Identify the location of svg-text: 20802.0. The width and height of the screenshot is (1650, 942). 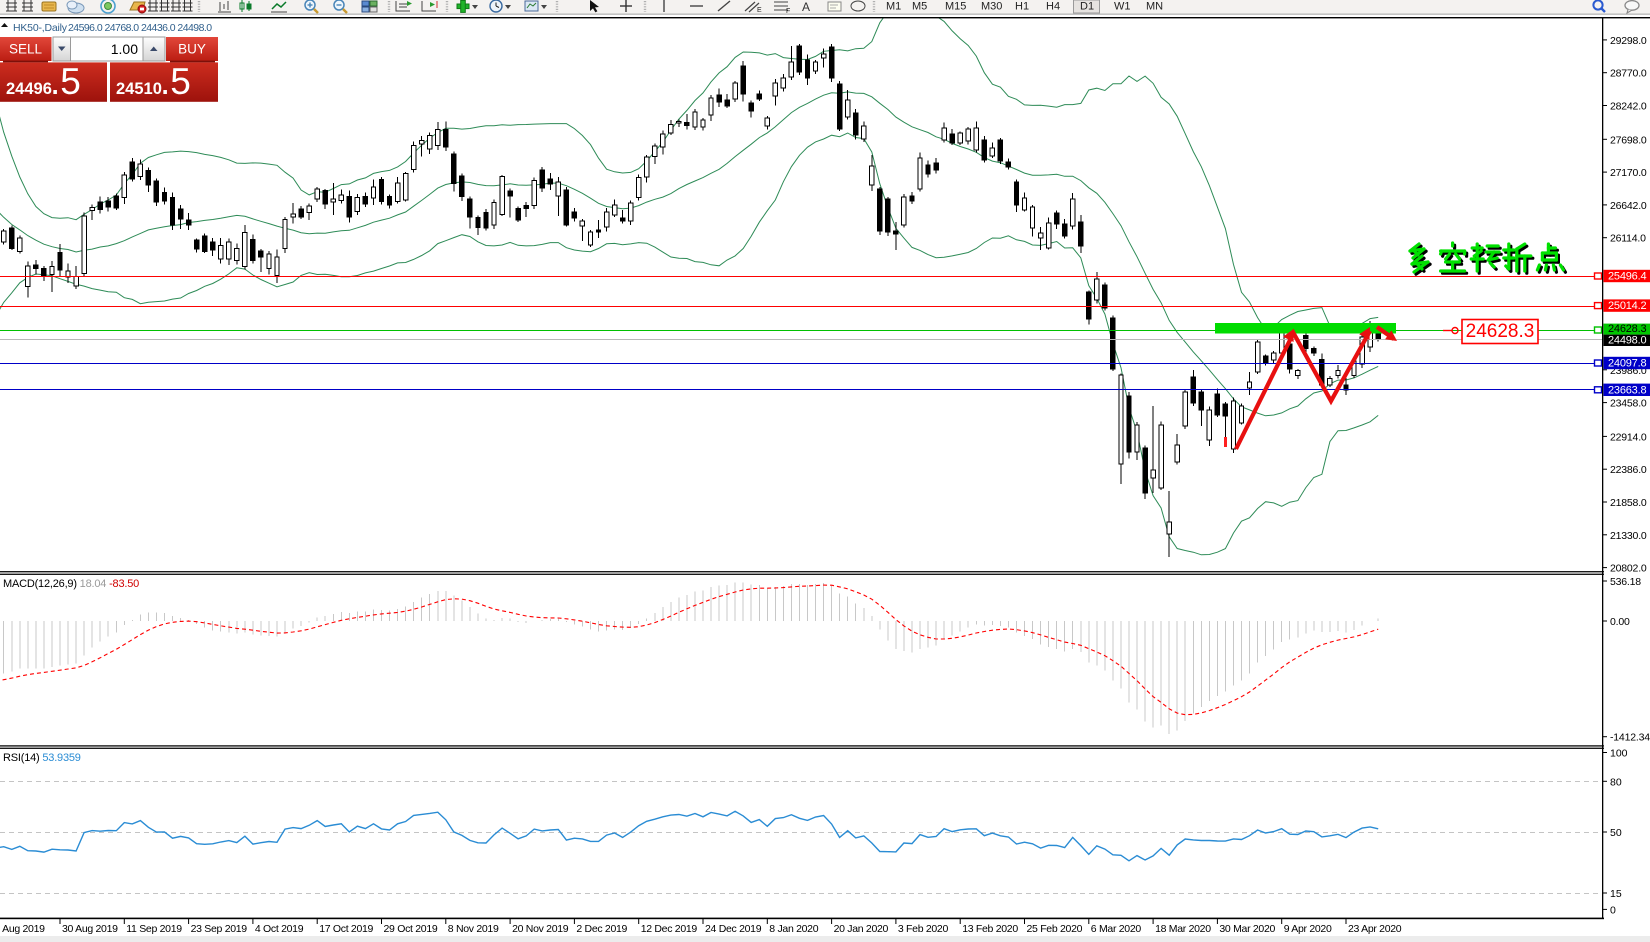
(1628, 569).